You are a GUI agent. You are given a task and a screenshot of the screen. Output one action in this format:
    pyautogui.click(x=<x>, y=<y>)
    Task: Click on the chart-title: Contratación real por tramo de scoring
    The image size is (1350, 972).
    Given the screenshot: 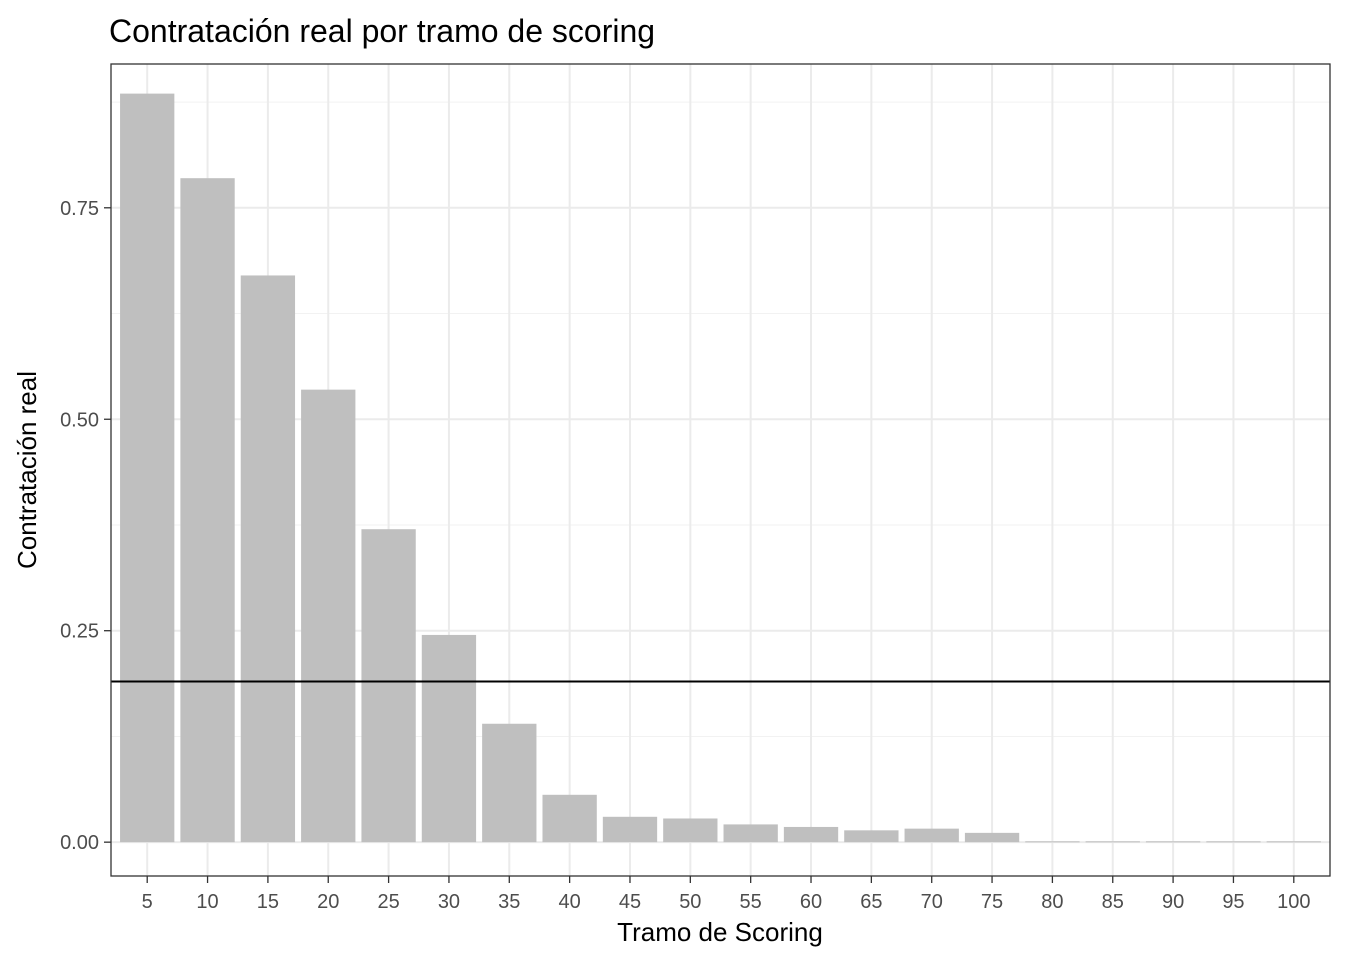 What is the action you would take?
    pyautogui.click(x=382, y=31)
    